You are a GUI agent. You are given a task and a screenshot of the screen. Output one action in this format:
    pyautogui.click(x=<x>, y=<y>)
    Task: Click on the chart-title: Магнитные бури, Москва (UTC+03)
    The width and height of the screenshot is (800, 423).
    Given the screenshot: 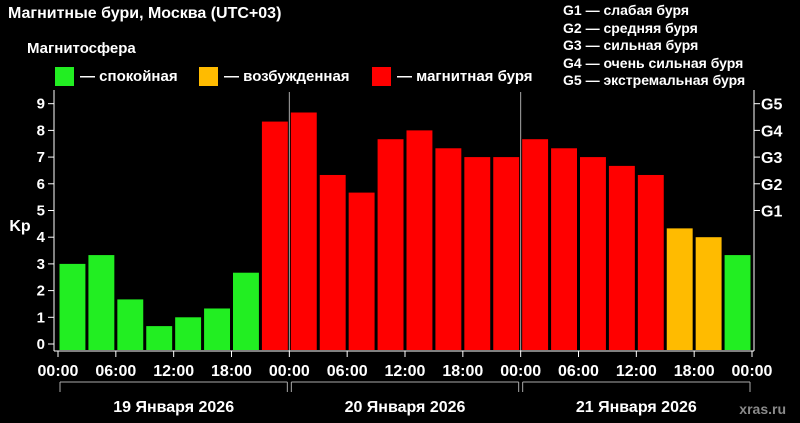 What is the action you would take?
    pyautogui.click(x=145, y=13)
    